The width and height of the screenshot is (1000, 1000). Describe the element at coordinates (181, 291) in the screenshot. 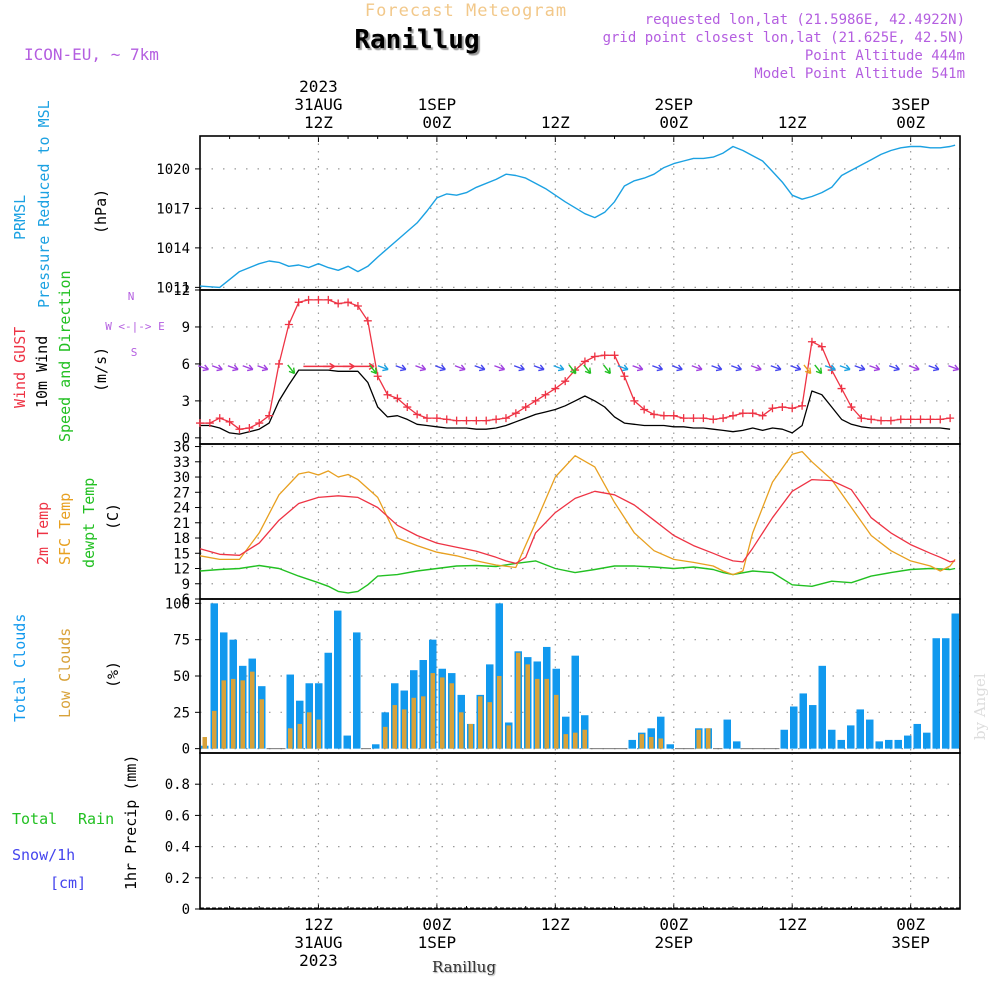

I see `y-tick-label: 12` at that location.